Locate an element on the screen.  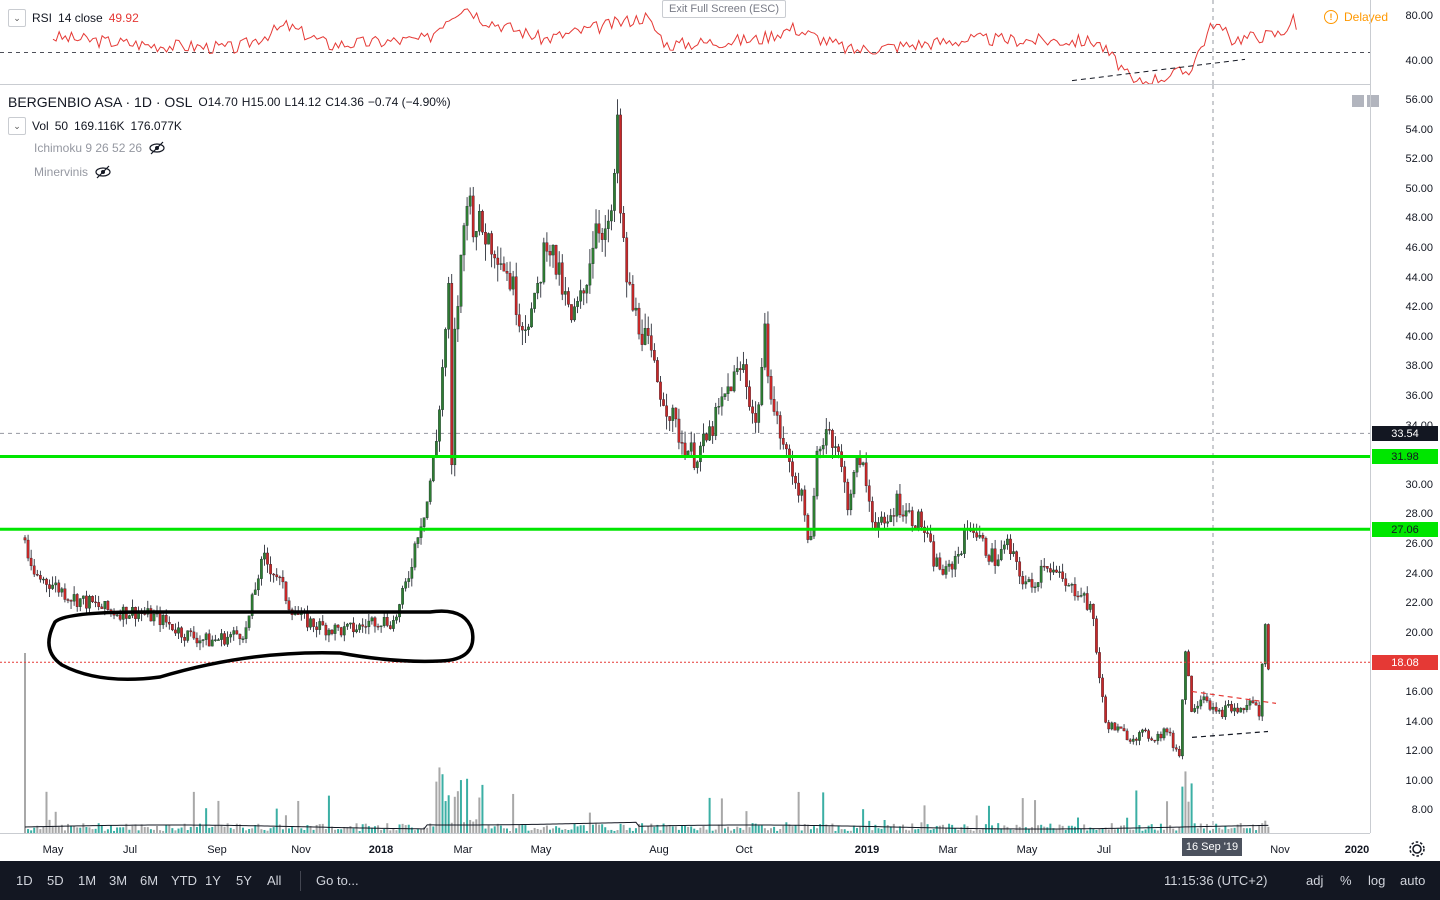
rsi-pane: ⌄ RSI 14 close 49.92 is located at coordinates (685, 42).